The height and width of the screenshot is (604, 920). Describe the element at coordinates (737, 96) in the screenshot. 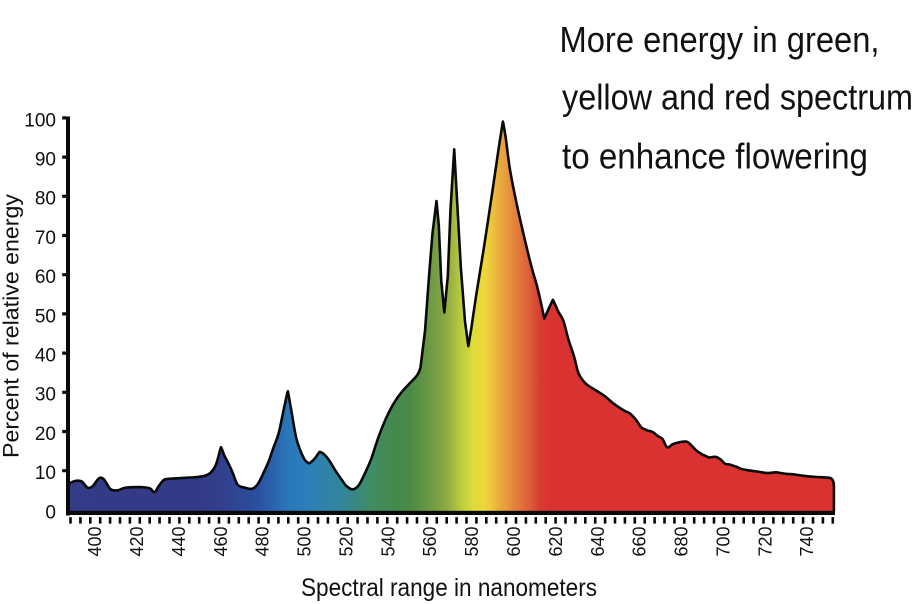

I see `svg-text: yellow and red spectrum` at that location.